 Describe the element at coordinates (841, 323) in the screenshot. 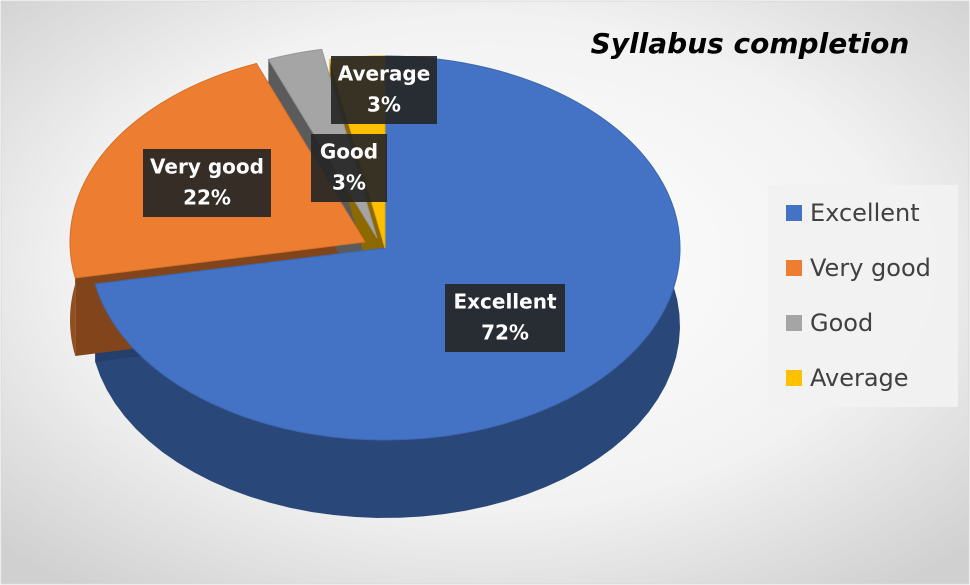

I see `legend-label: Good` at that location.